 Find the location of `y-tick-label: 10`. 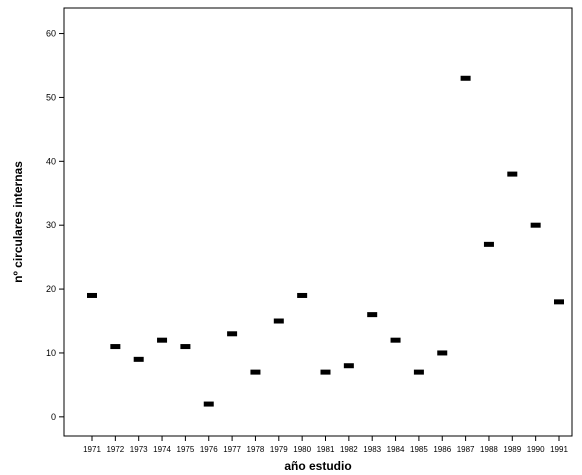

y-tick-label: 10 is located at coordinates (51, 353).